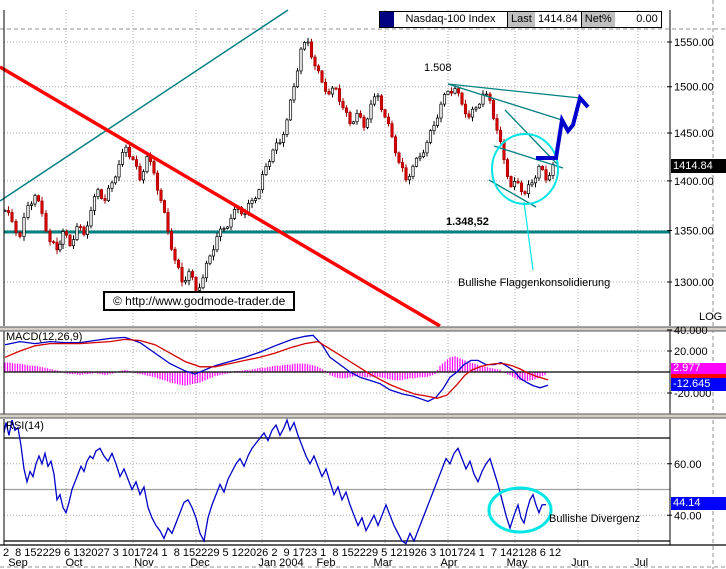 The image size is (726, 569). Describe the element at coordinates (448, 563) in the screenshot. I see `month-label: Apr` at that location.